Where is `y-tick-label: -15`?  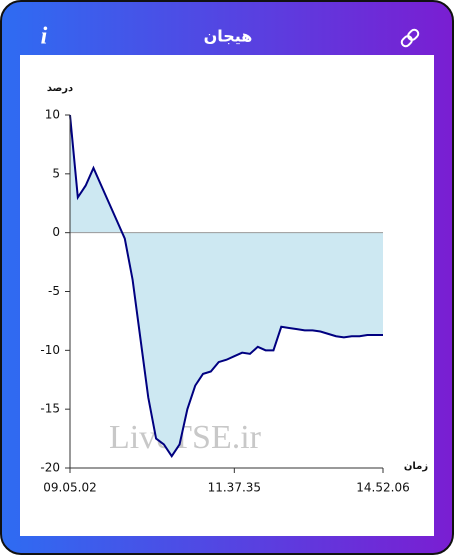 y-tick-label: -15 is located at coordinates (50, 409).